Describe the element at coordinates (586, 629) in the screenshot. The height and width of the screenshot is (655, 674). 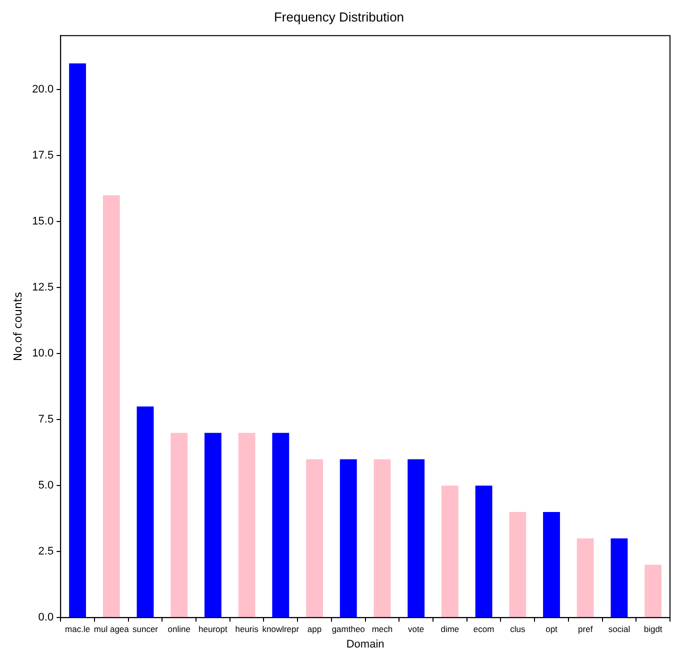
I see `x-tick-label: pref` at that location.